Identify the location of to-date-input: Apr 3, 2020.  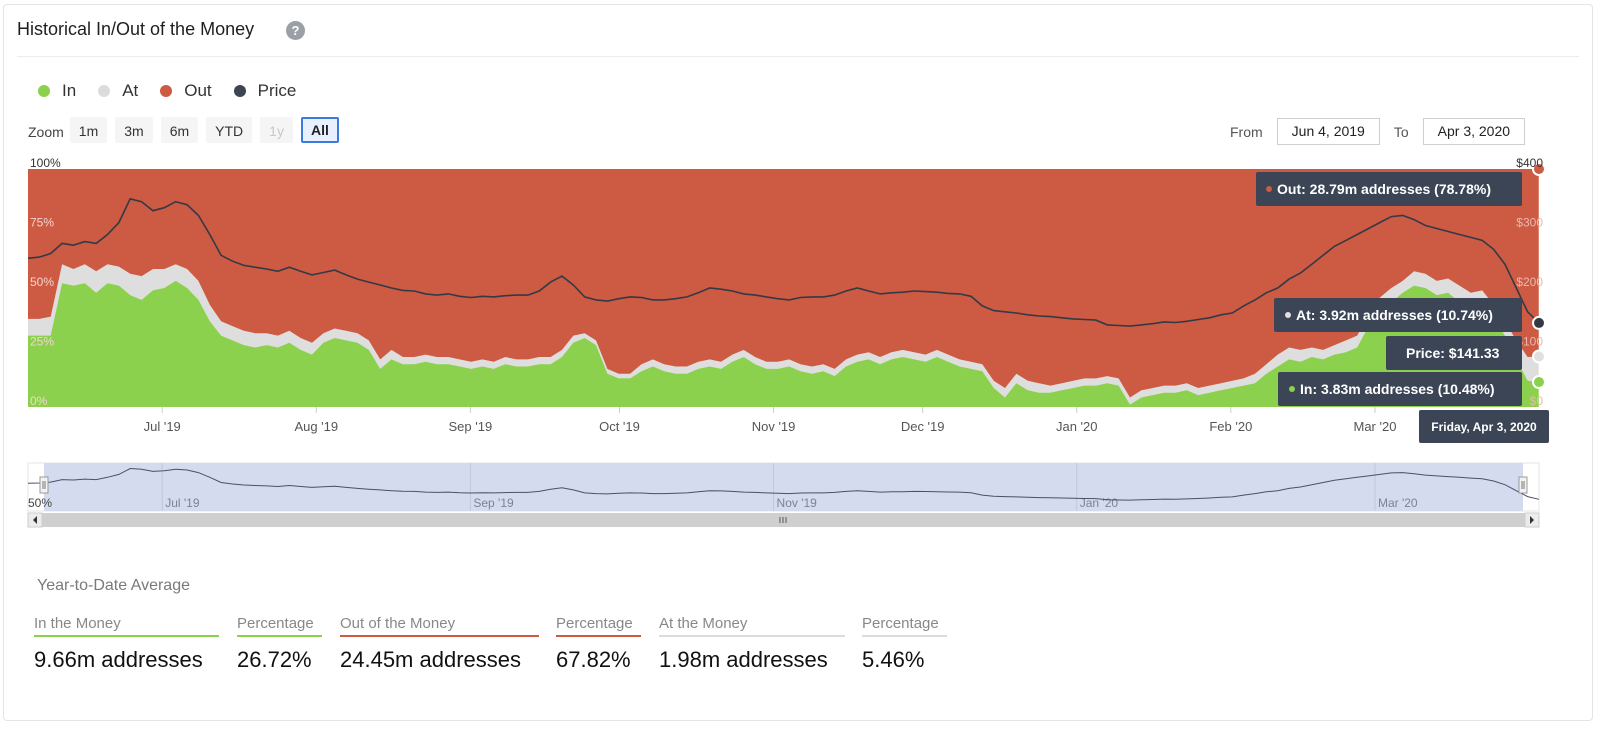
(1474, 131).